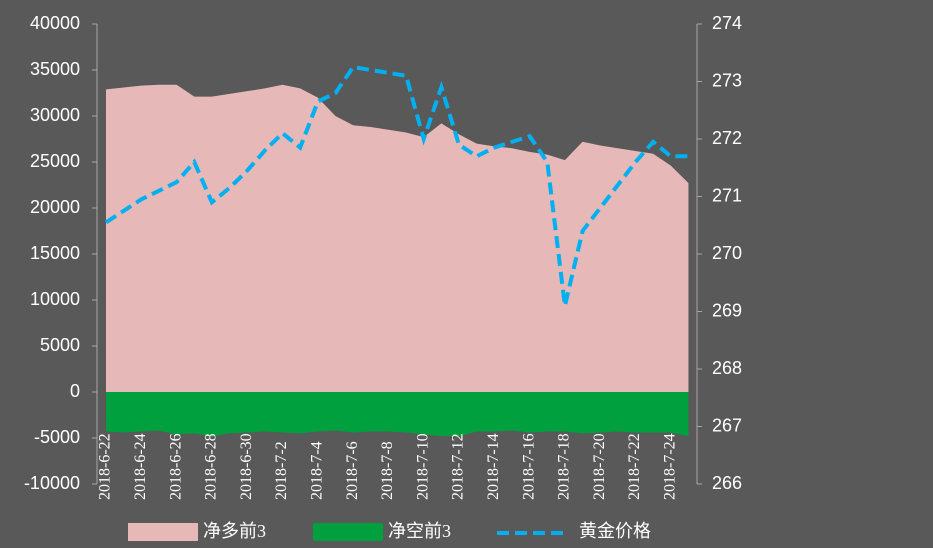  Describe the element at coordinates (60, 345) in the screenshot. I see `y-tick-label: 5000` at that location.